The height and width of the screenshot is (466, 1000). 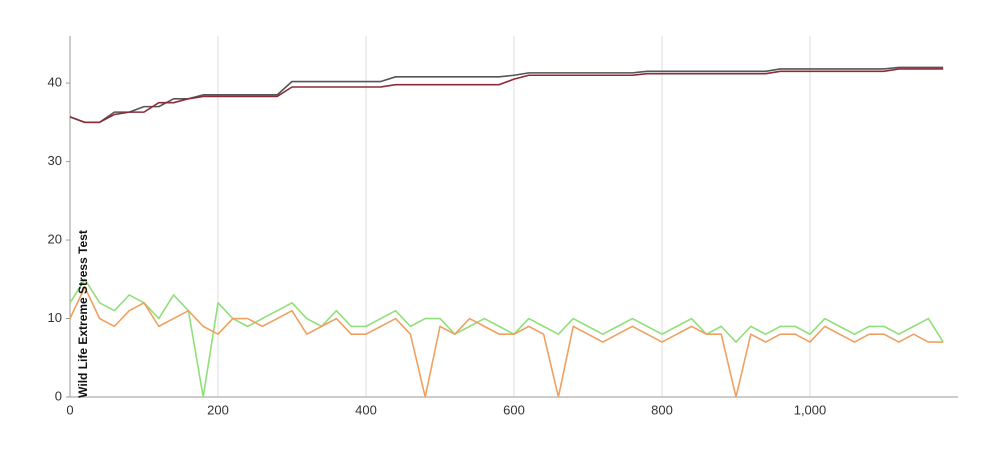 I want to click on x-tick-label: 200, so click(x=218, y=409).